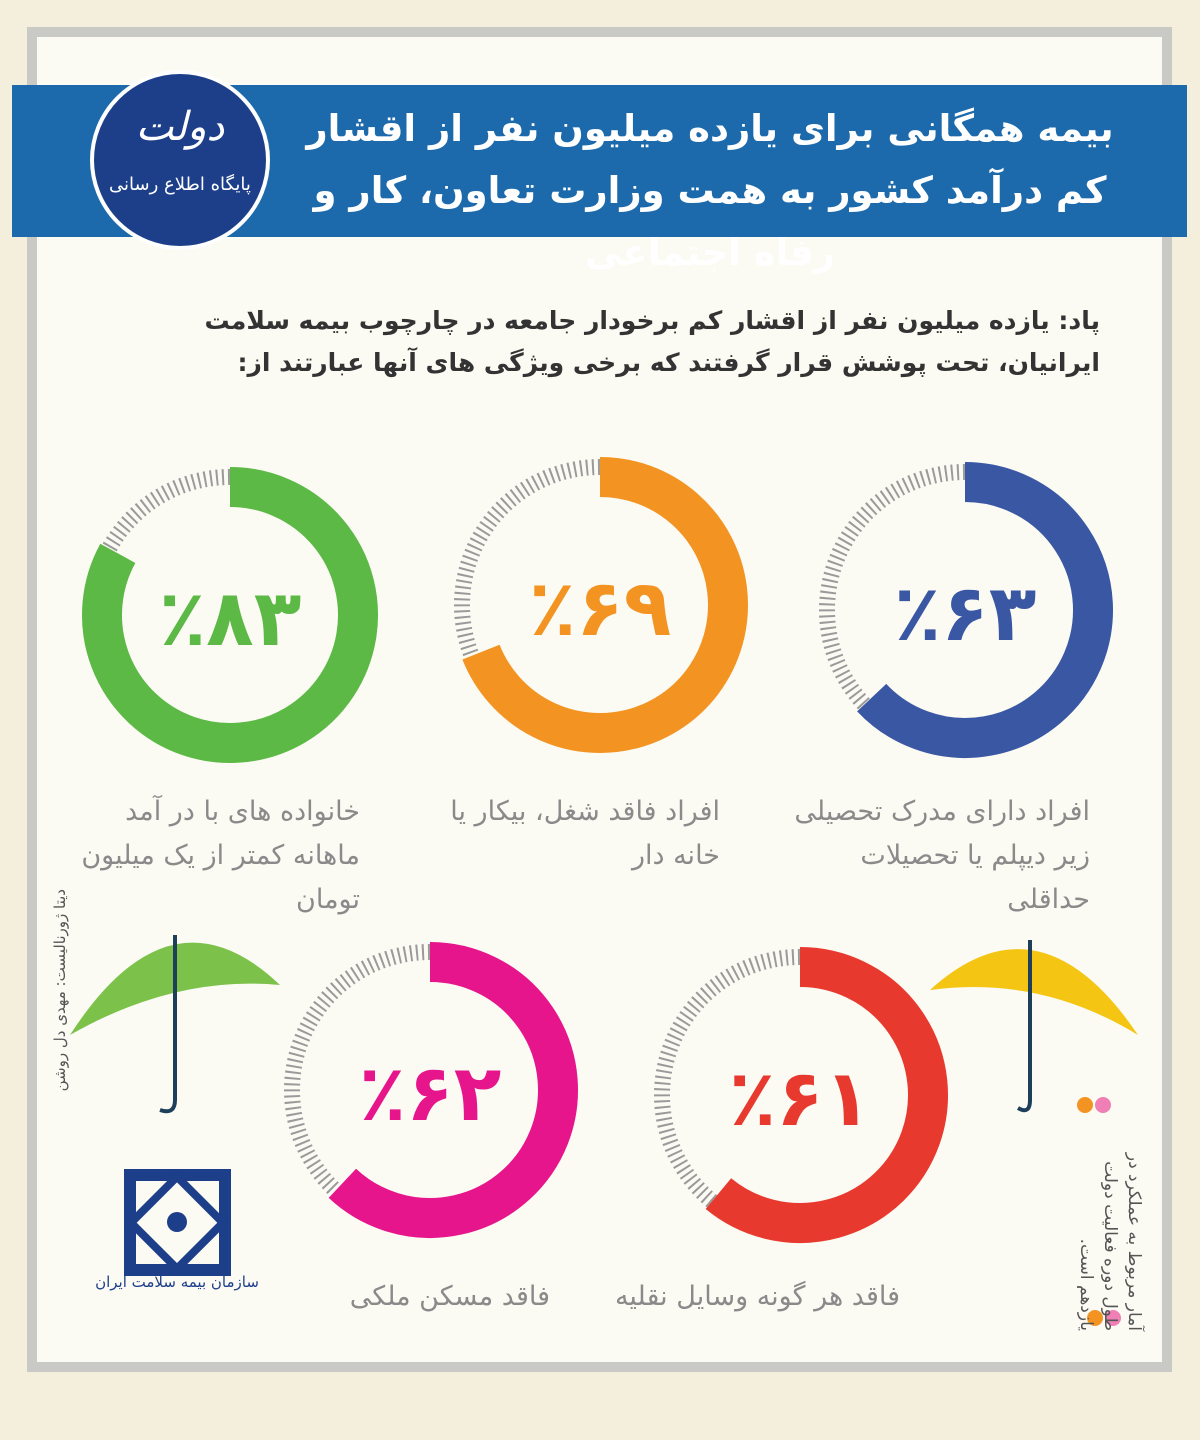  Describe the element at coordinates (180, 184) in the screenshot. I see `logo-tagline: پایگاه اطلاع رسانی` at that location.